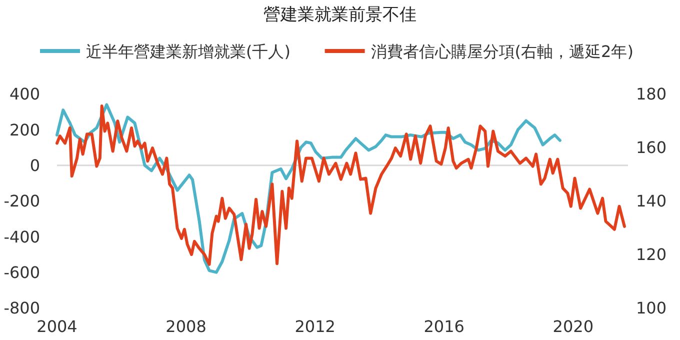  I want to click on y2-tick-label: 160, so click(651, 148).